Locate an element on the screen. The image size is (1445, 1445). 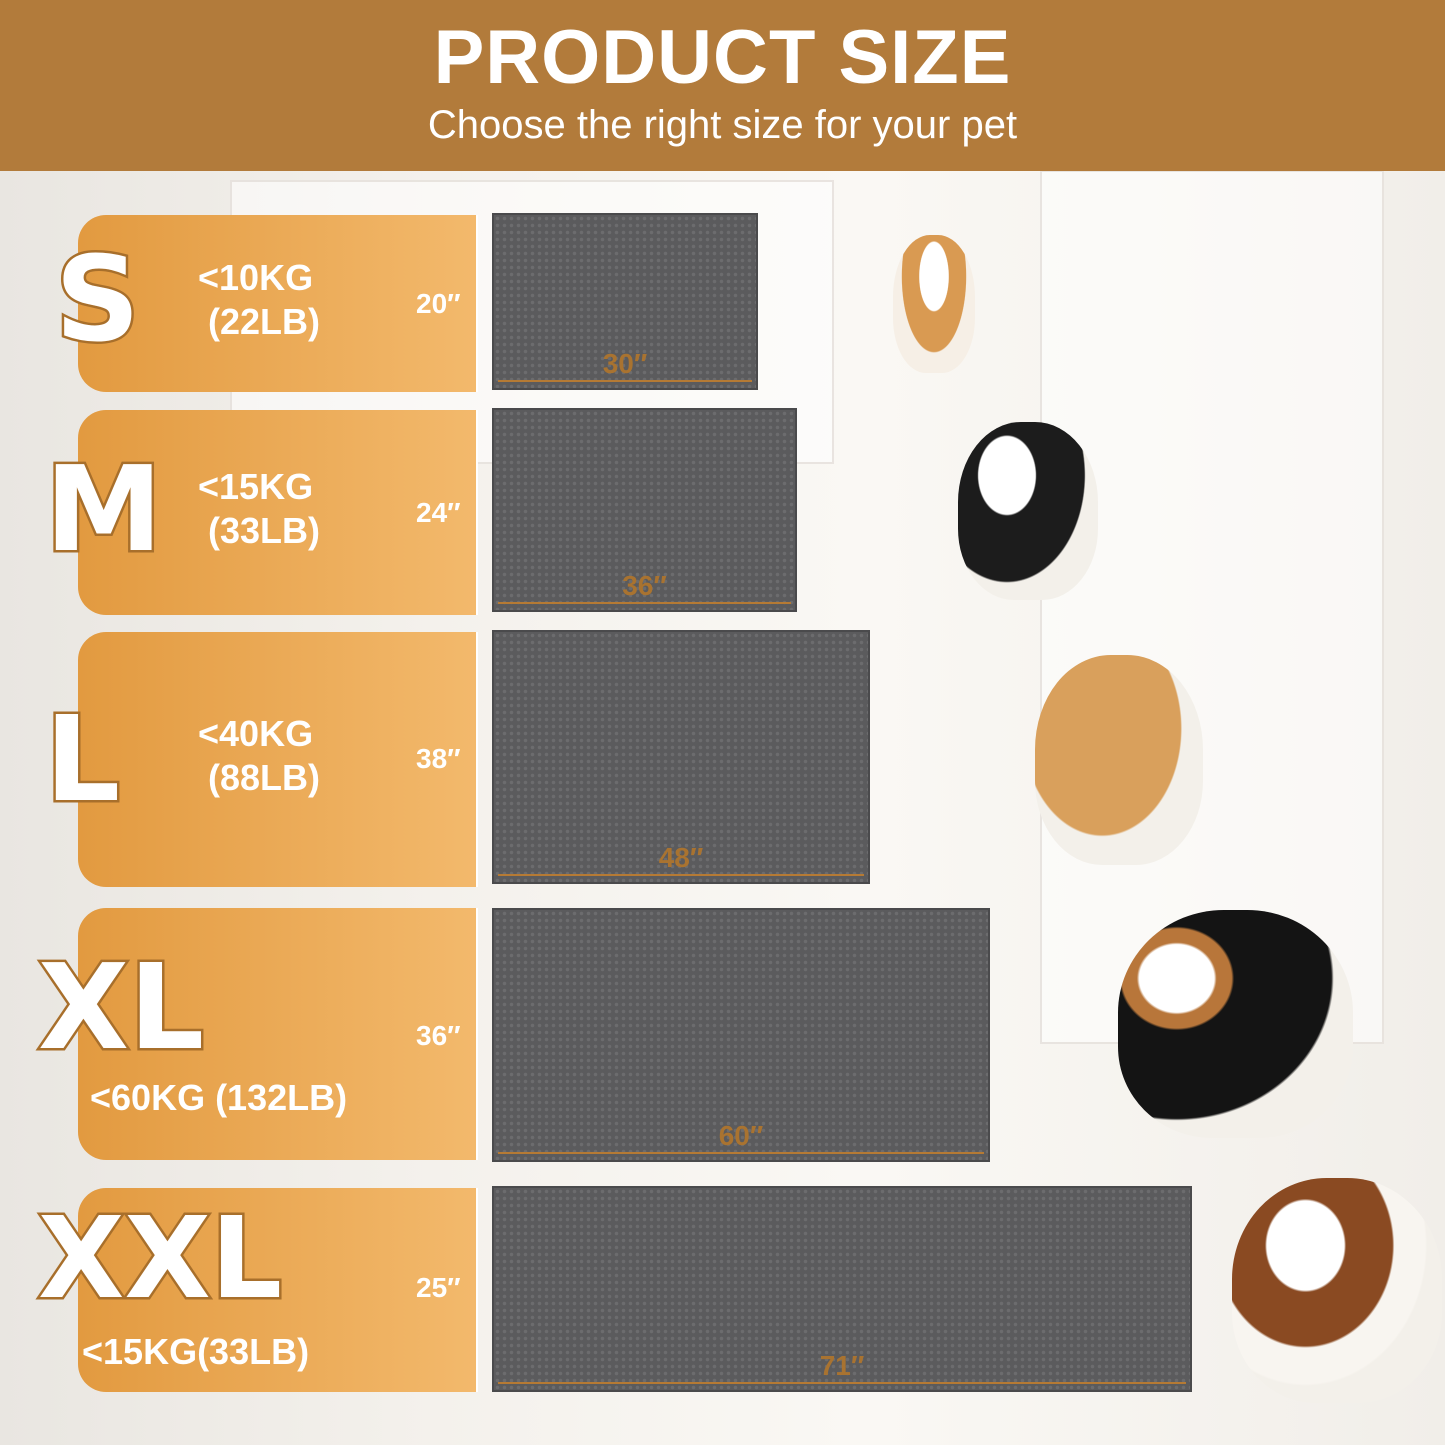
mat-xl: 60″ is located at coordinates (741, 1035).